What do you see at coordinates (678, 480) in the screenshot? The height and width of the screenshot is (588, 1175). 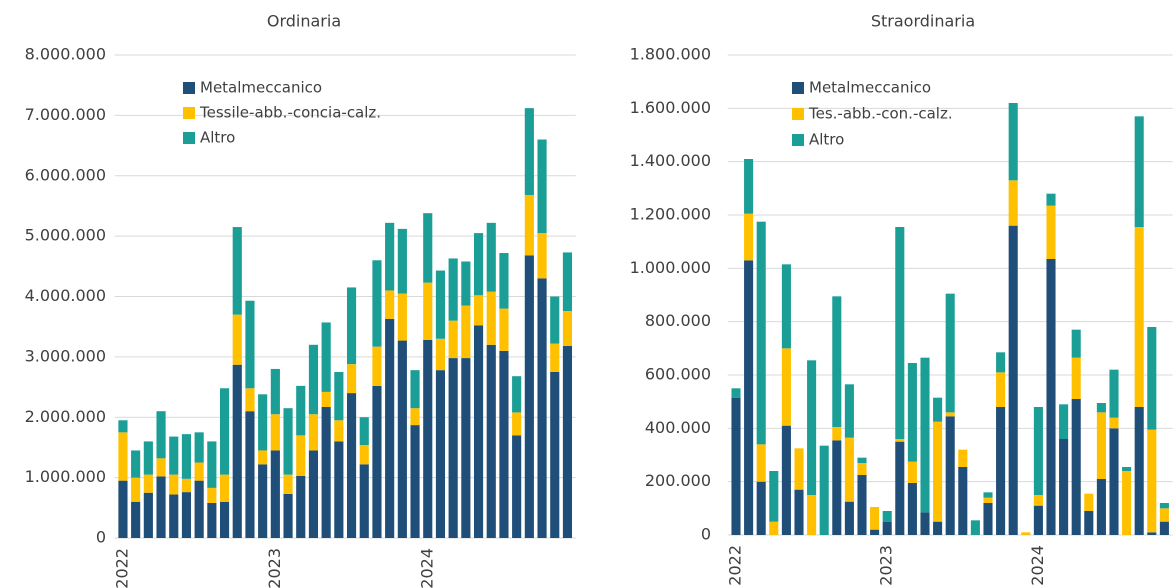 I see `y-tick-label: 200.000` at bounding box center [678, 480].